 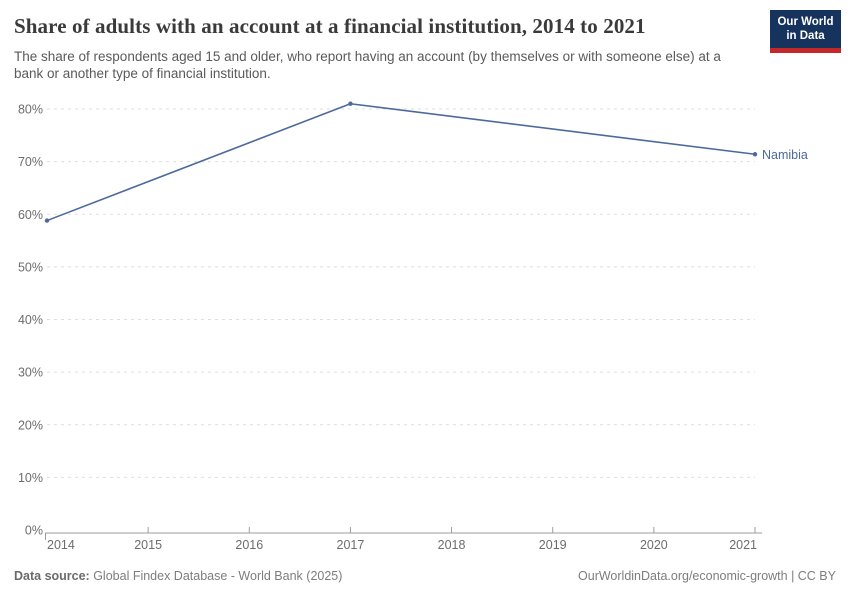 What do you see at coordinates (30, 267) in the screenshot?
I see `y-axis-tick-label: 50%` at bounding box center [30, 267].